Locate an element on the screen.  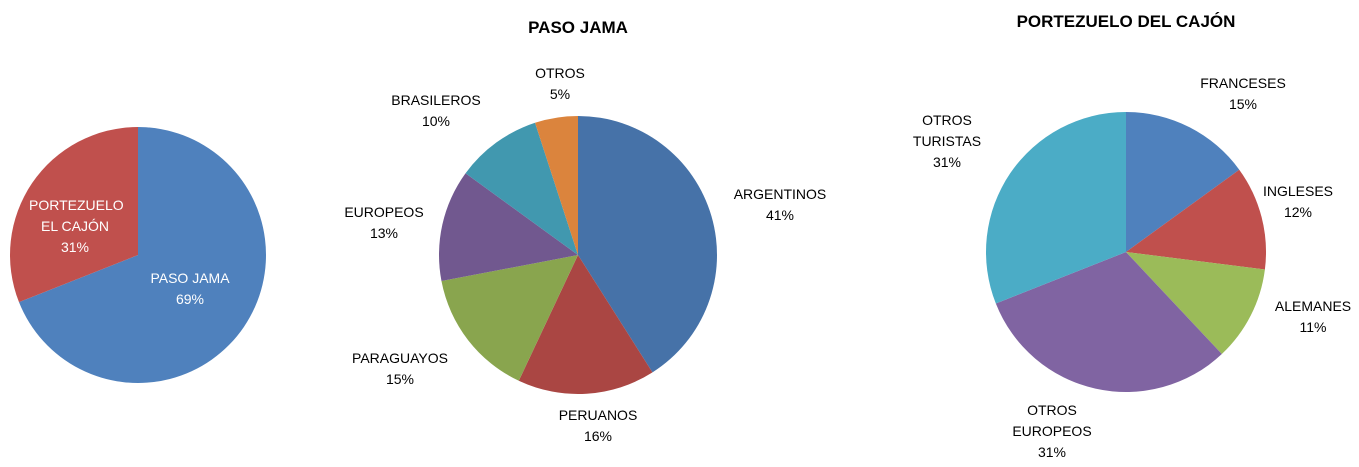
category-label: OTROS TURISTAS is located at coordinates (947, 130).